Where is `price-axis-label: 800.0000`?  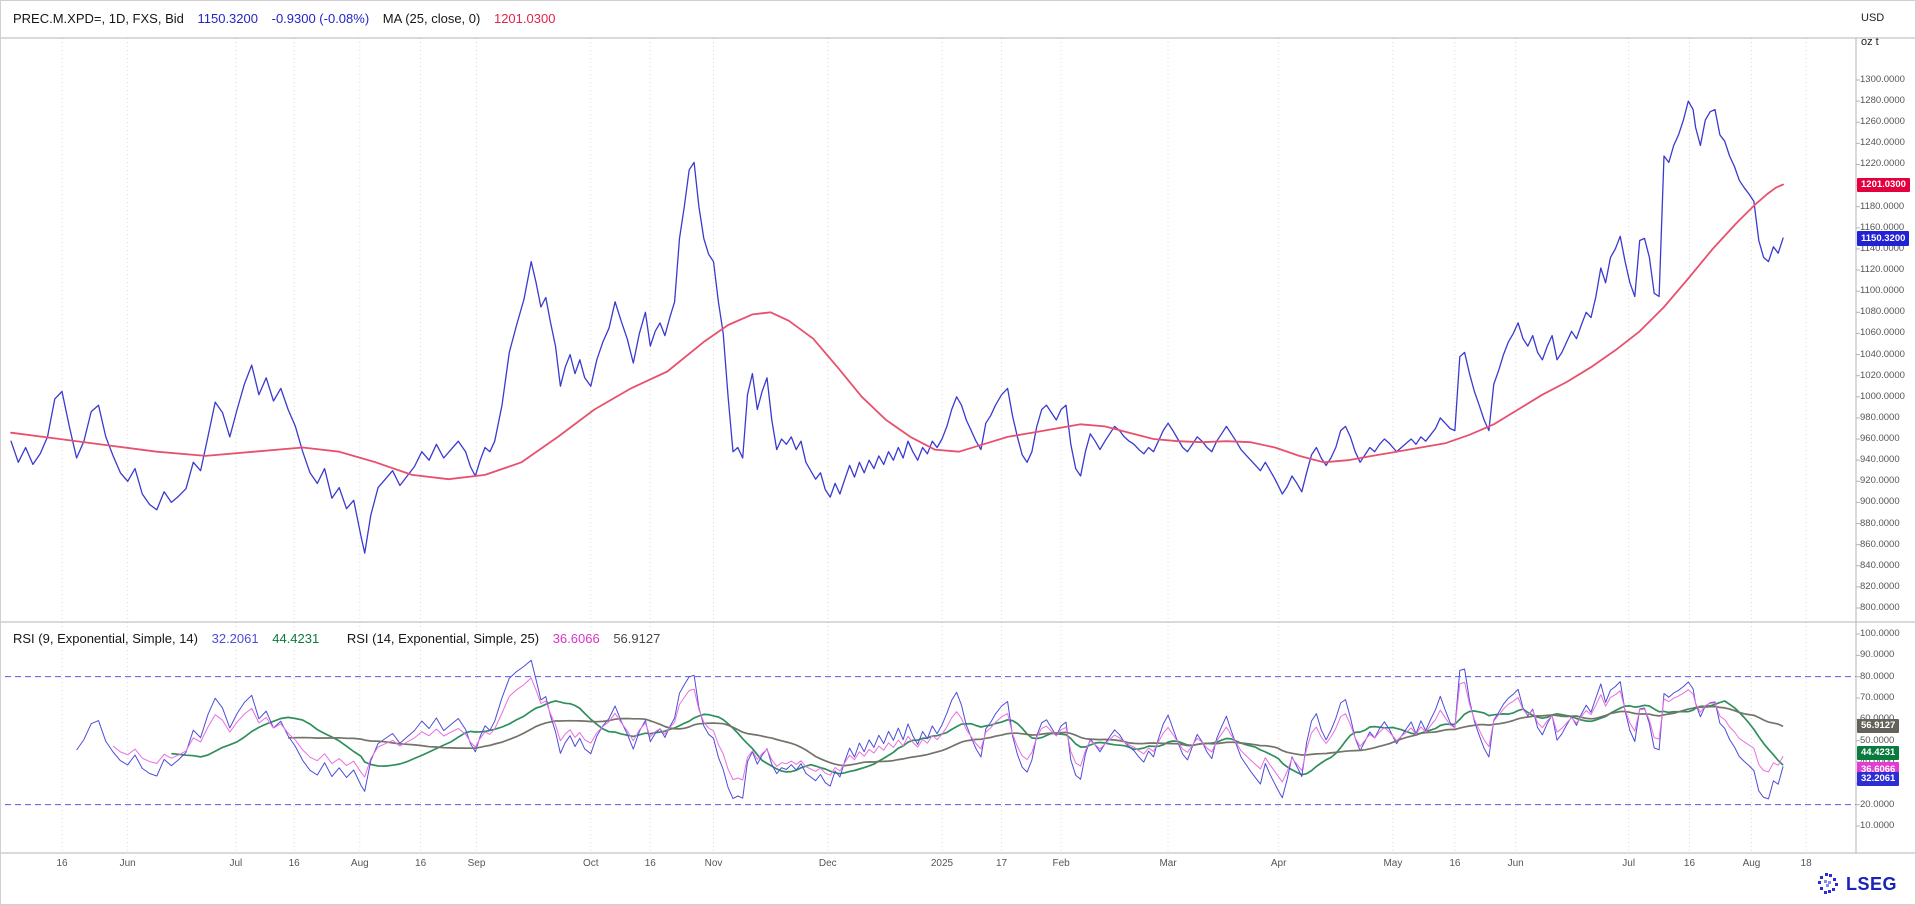
price-axis-label: 800.0000 is located at coordinates (1880, 607).